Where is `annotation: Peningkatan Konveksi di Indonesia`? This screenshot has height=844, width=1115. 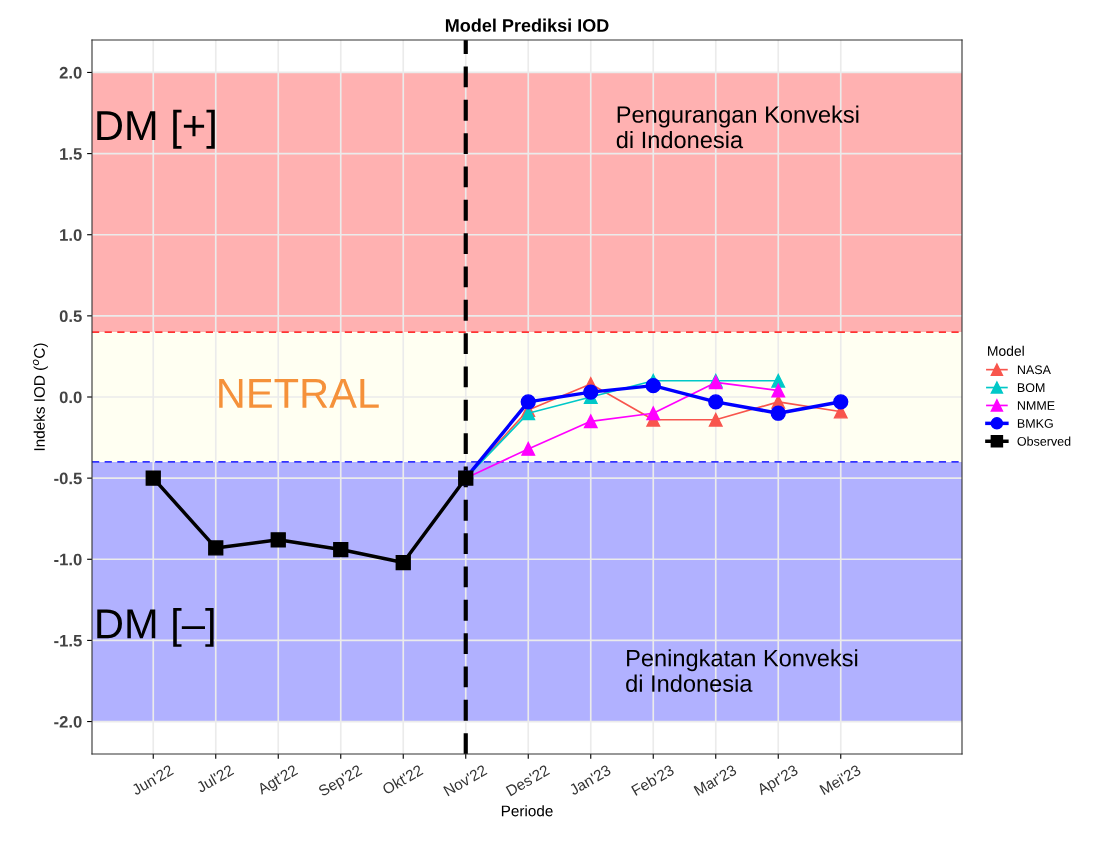
annotation: Peningkatan Konveksi di Indonesia is located at coordinates (742, 670).